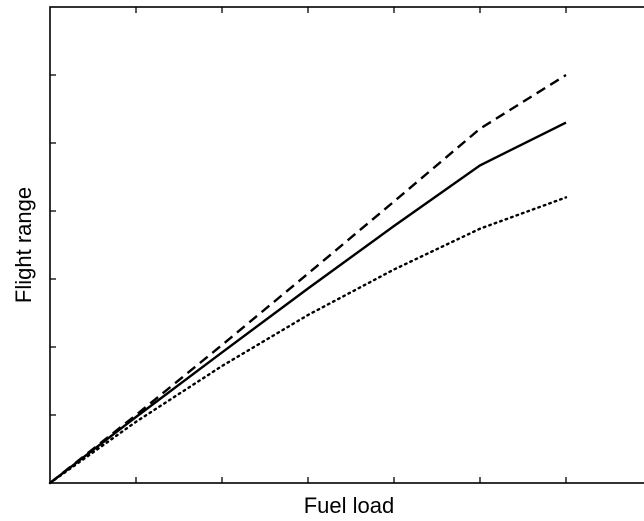  What do you see at coordinates (23, 245) in the screenshot?
I see `y-axis-label: Flight range` at bounding box center [23, 245].